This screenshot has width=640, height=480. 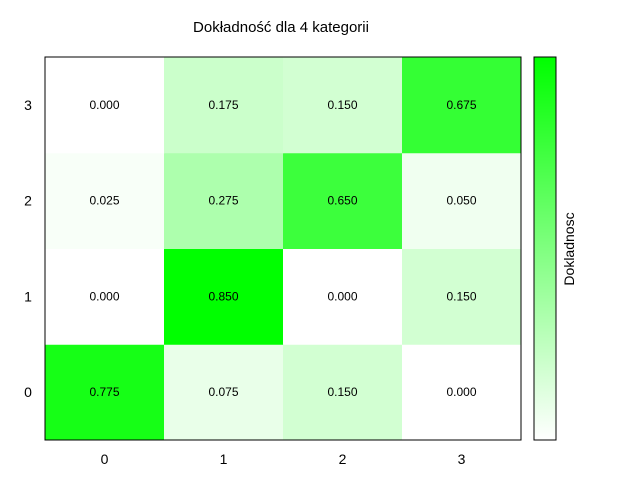 I want to click on heatmap-cell-r3-c2, so click(x=343, y=105).